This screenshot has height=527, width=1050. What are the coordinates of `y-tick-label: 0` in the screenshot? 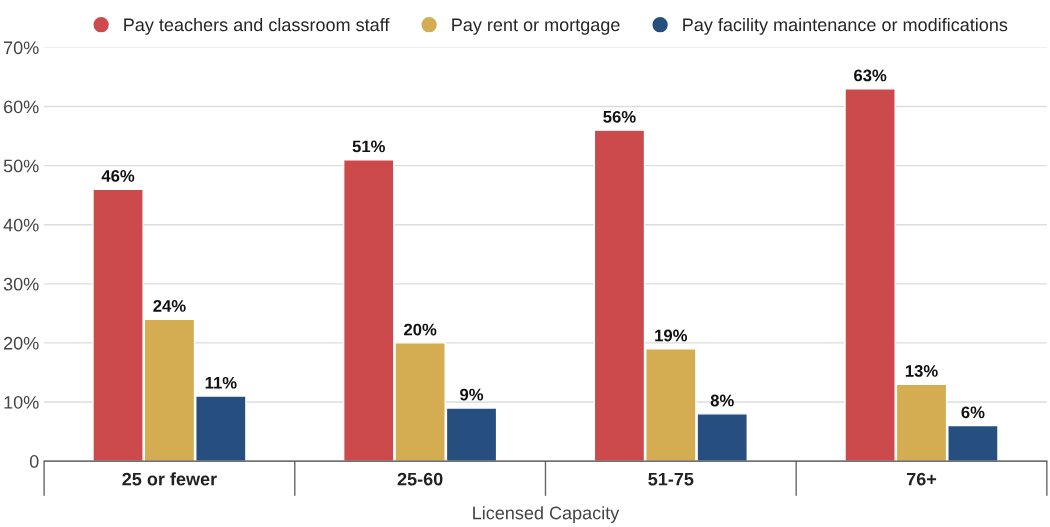 It's located at (34, 461).